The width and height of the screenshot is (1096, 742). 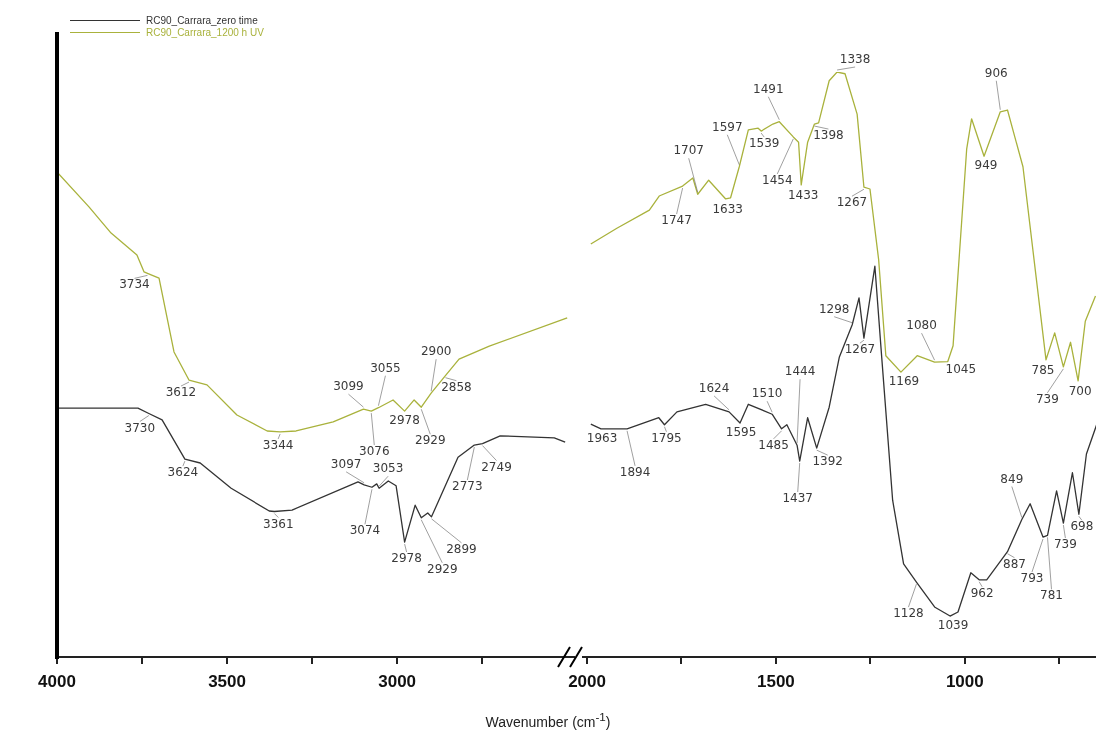 What do you see at coordinates (181, 392) in the screenshot?
I see `annotation: 3612` at bounding box center [181, 392].